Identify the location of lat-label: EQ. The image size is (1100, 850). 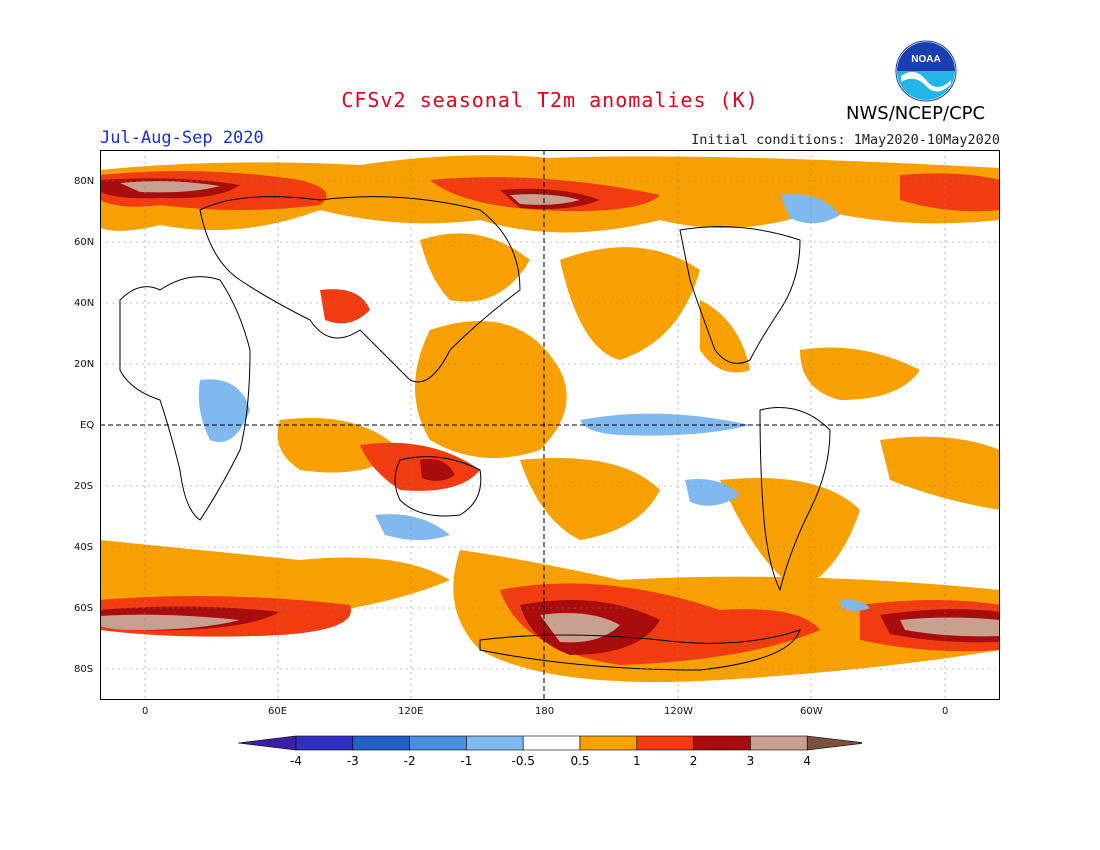
(87, 425).